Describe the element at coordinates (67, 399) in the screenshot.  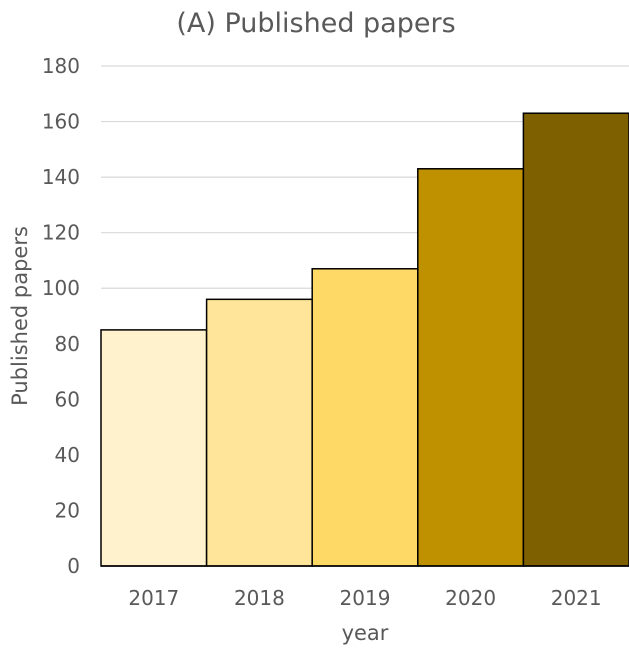
I see `y-tick-label: 60` at that location.